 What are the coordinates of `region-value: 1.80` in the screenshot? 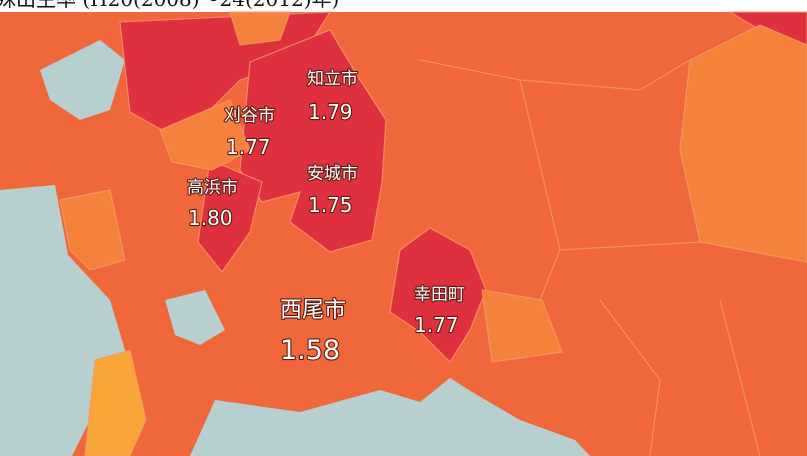 It's located at (210, 218).